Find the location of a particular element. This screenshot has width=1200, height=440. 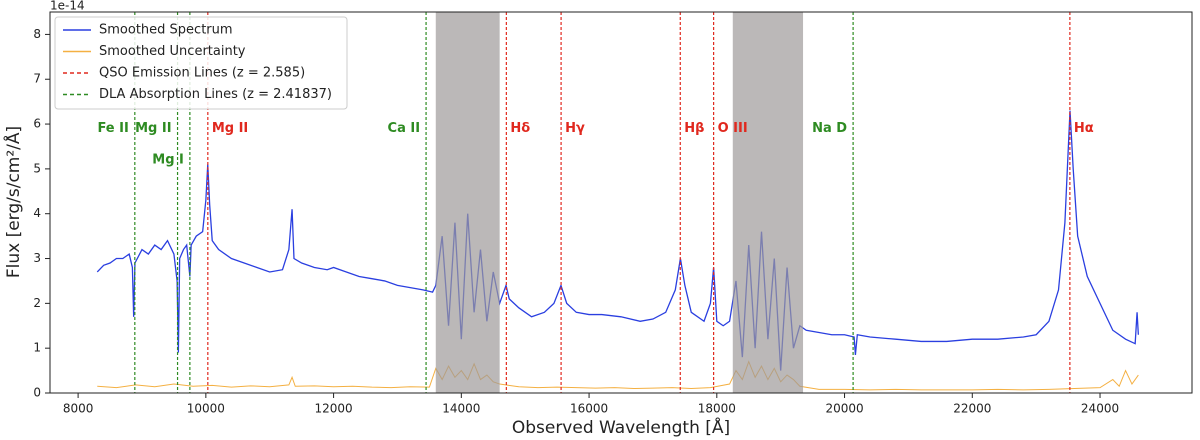

y-tick-label: 6 is located at coordinates (37, 124).